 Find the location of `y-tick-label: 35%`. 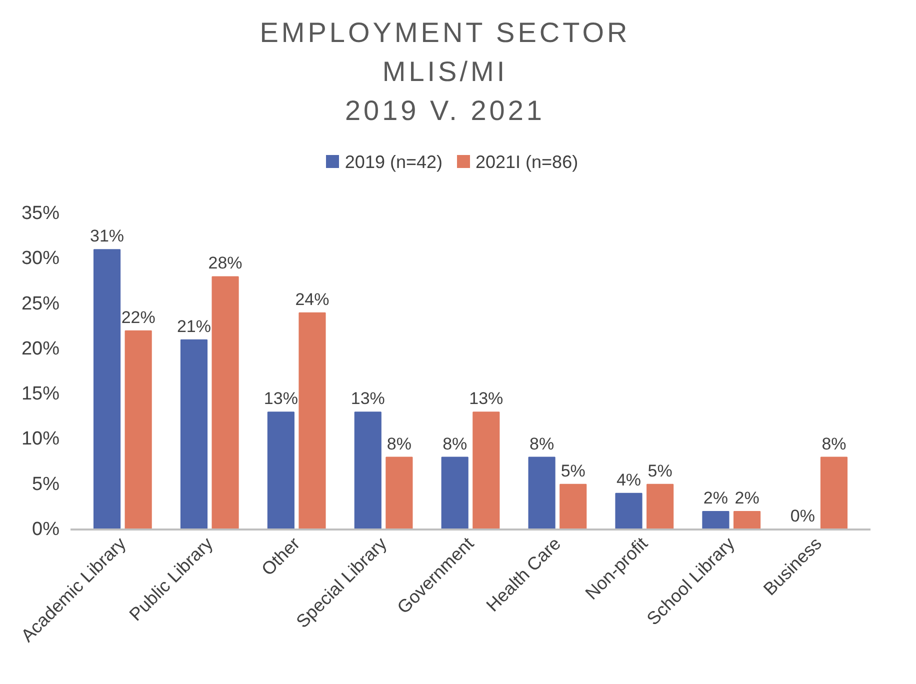

y-tick-label: 35% is located at coordinates (40, 213).